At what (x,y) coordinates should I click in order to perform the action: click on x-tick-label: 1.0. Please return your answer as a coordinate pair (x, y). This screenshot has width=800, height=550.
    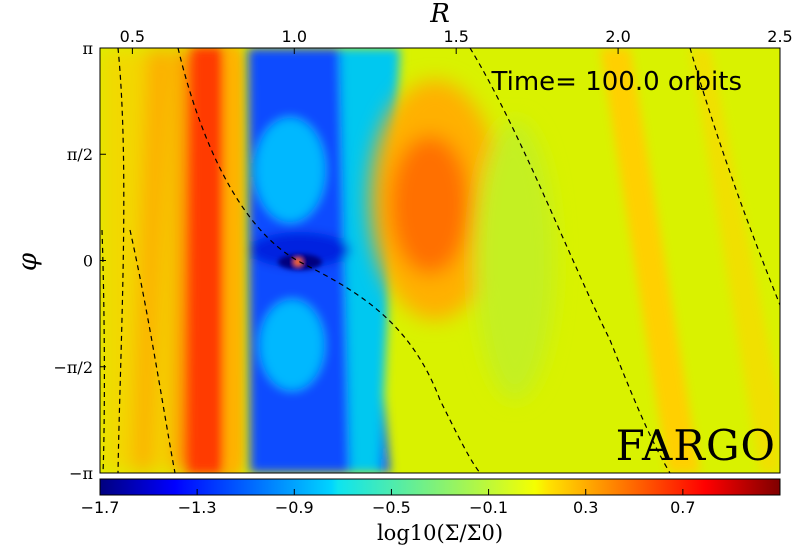
    Looking at the image, I should click on (294, 36).